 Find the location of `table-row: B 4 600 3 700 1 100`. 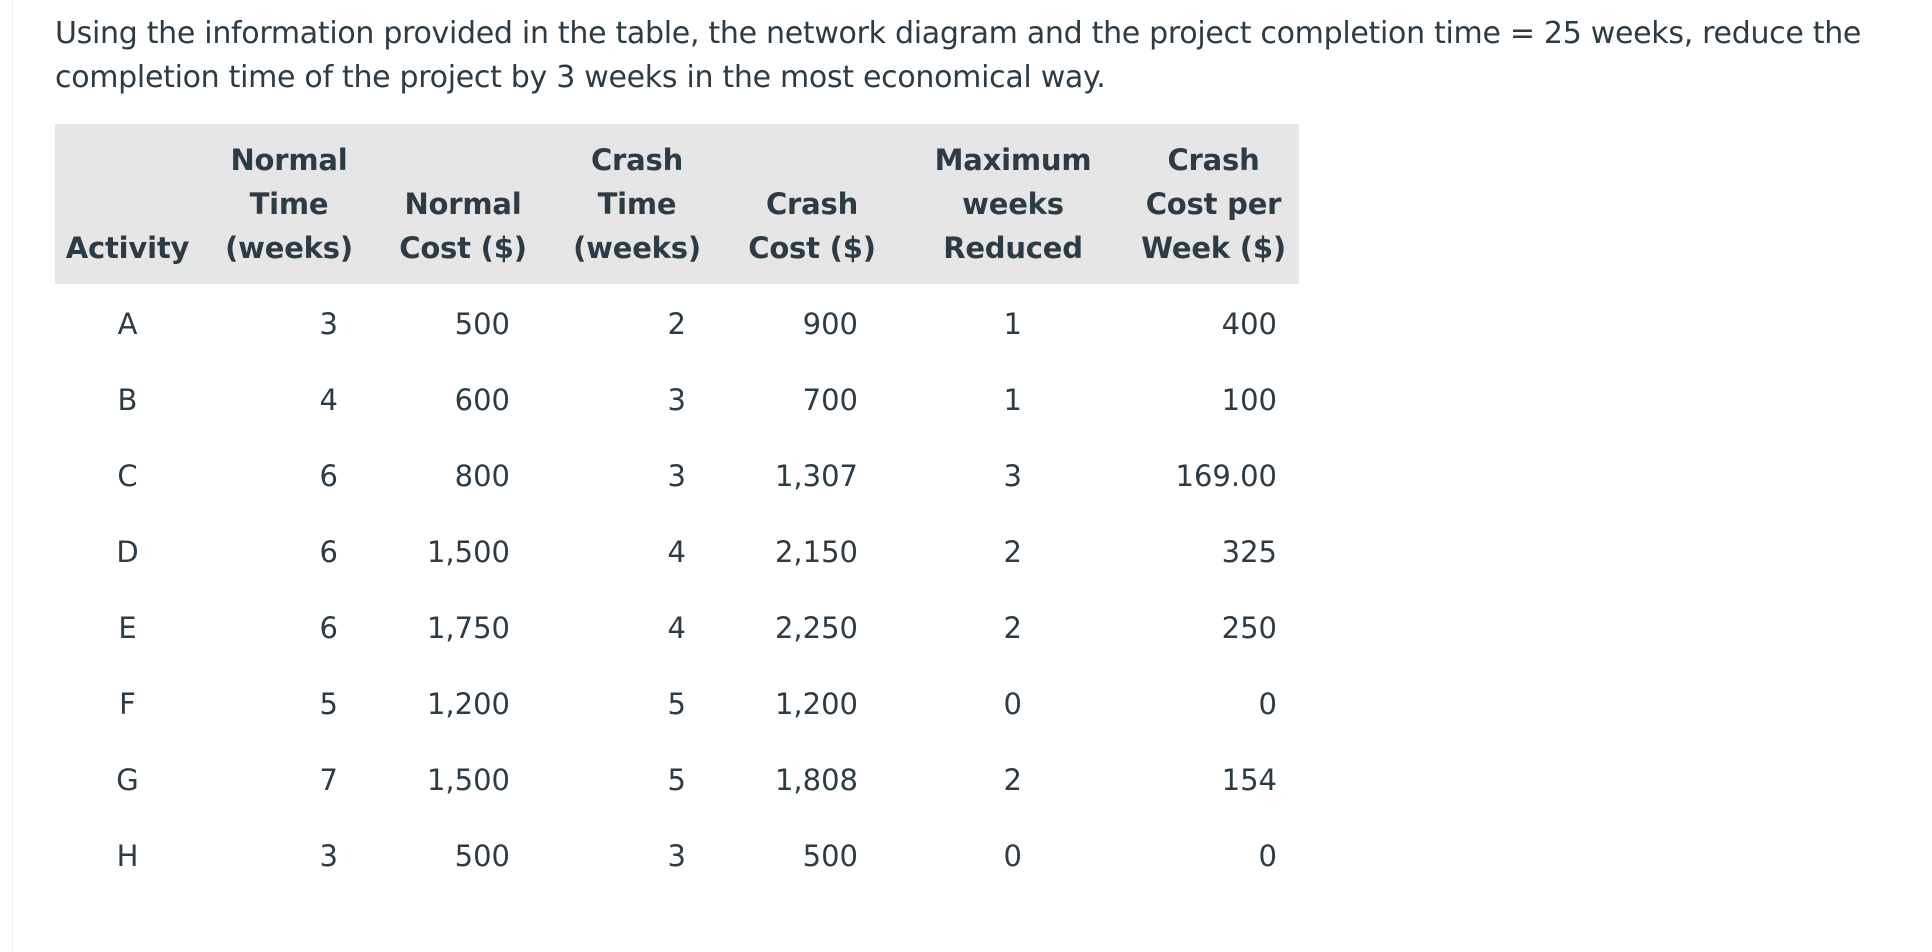

table-row: B 4 600 3 700 1 100 is located at coordinates (677, 400).